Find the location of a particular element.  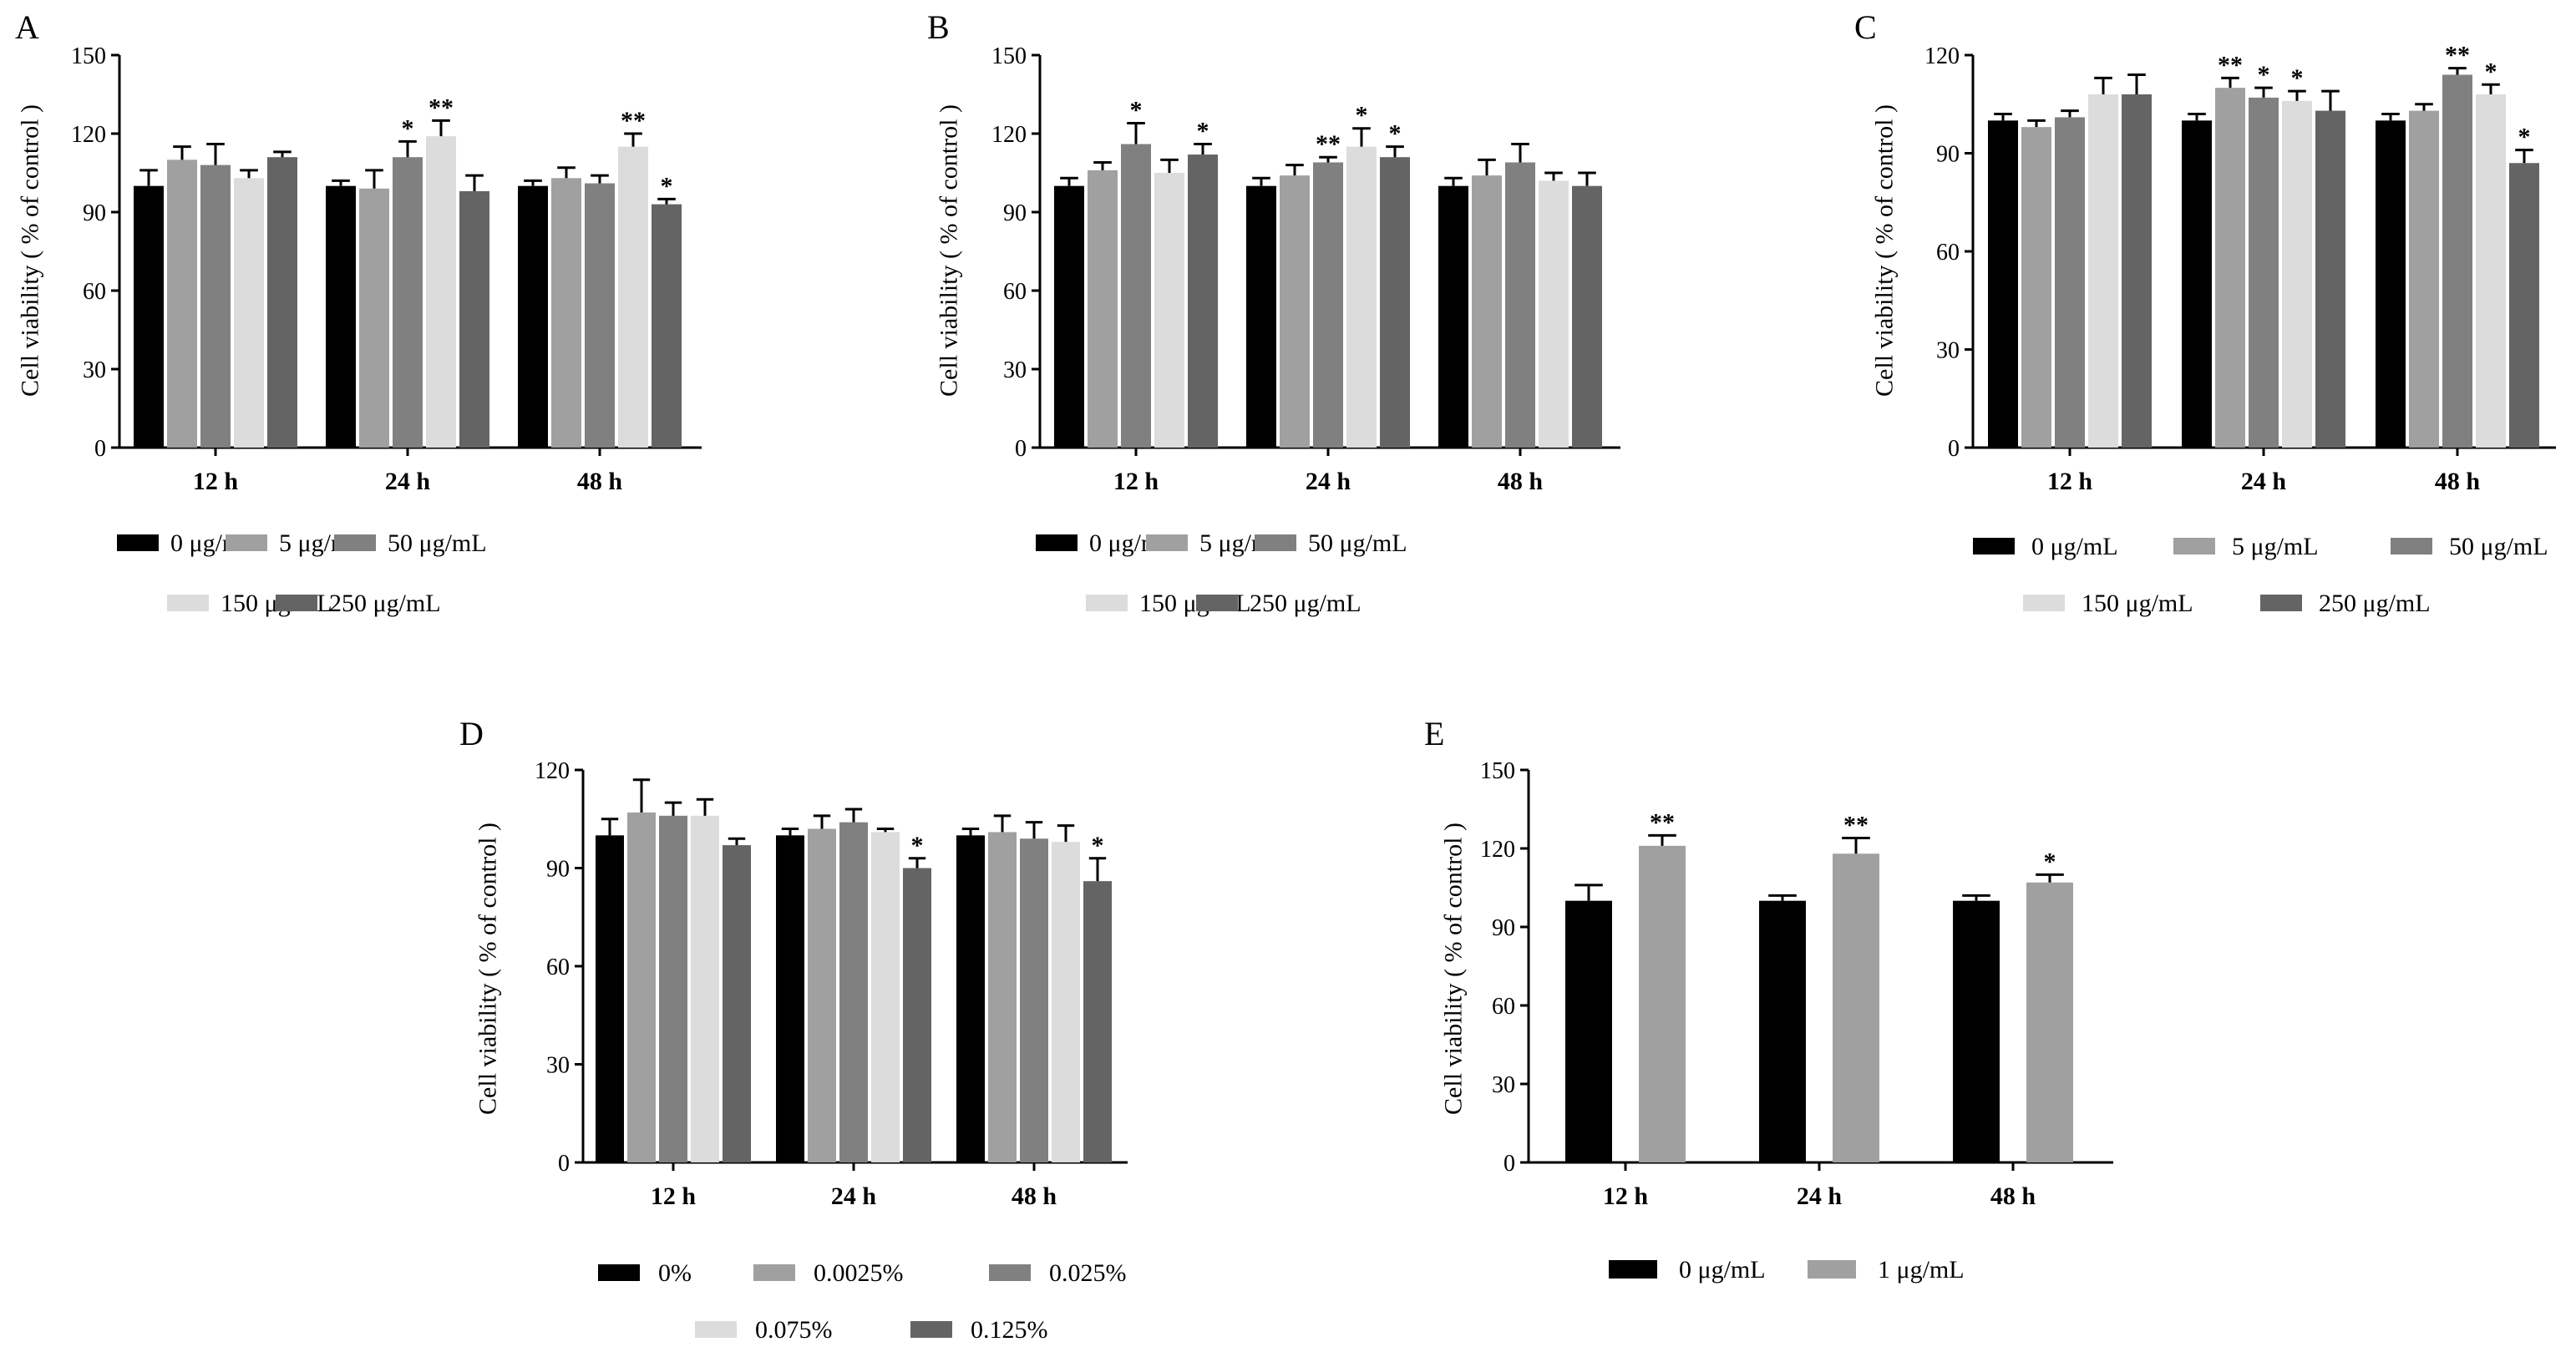

legend-item: 0.0025% is located at coordinates (828, 1273).